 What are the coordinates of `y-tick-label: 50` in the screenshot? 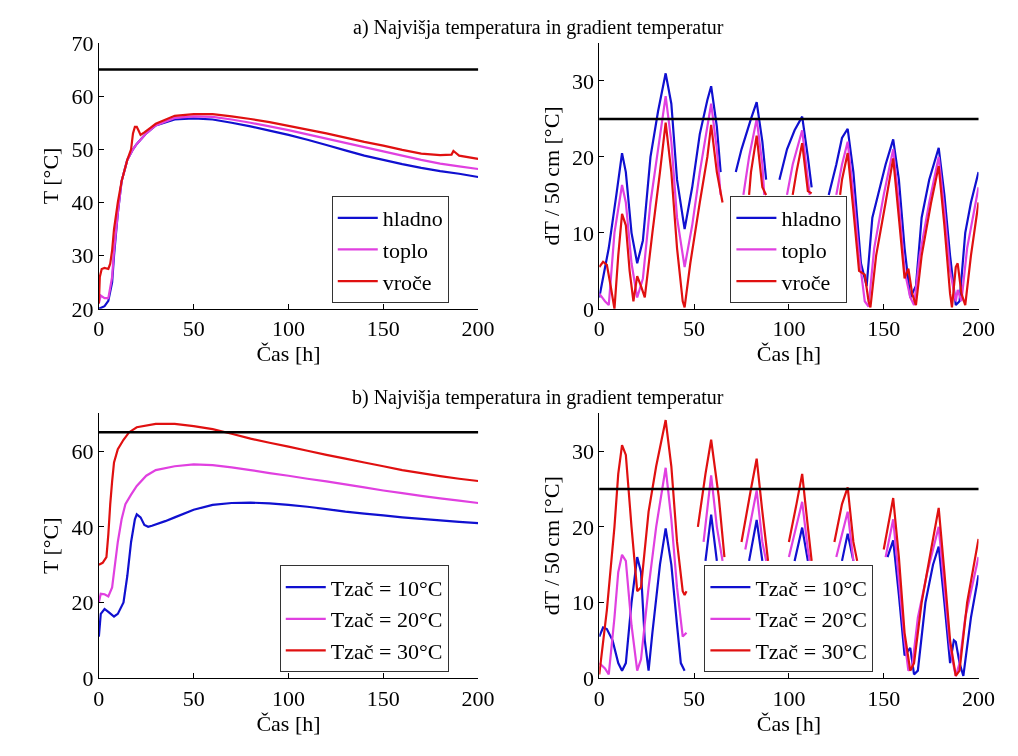 It's located at (82, 149).